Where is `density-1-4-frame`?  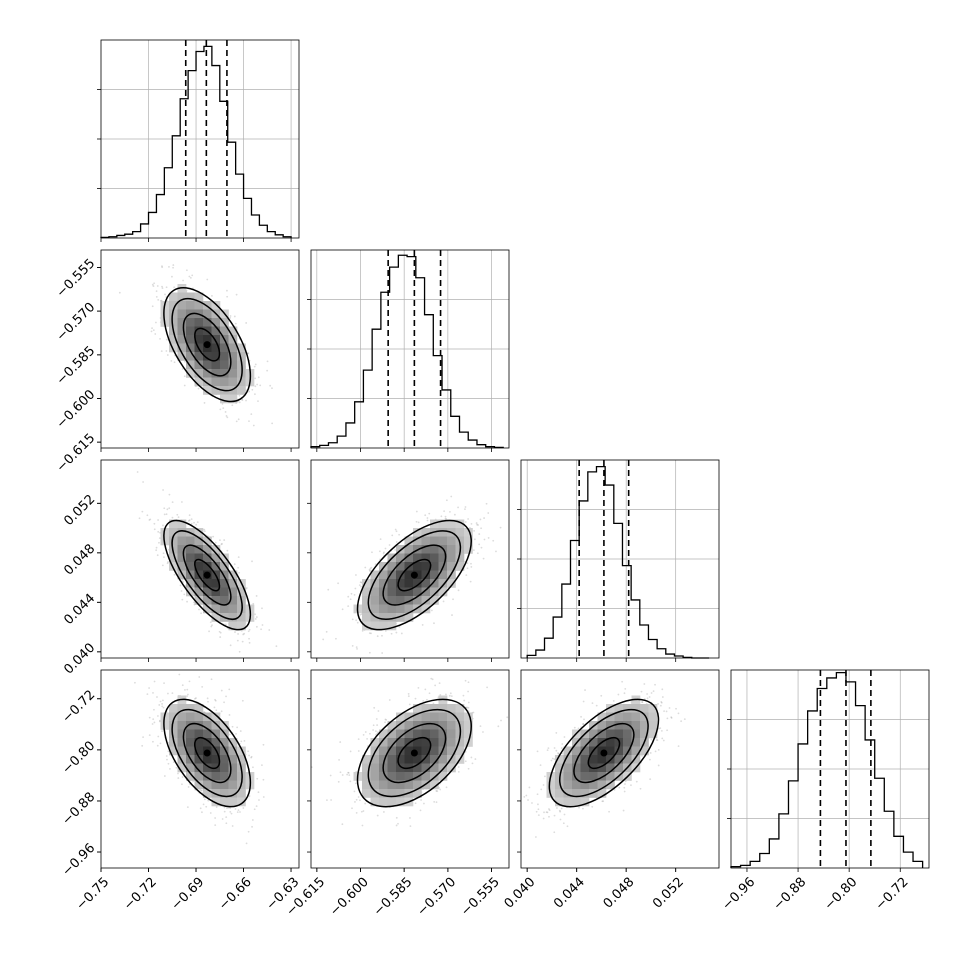 density-1-4-frame is located at coordinates (200, 769).